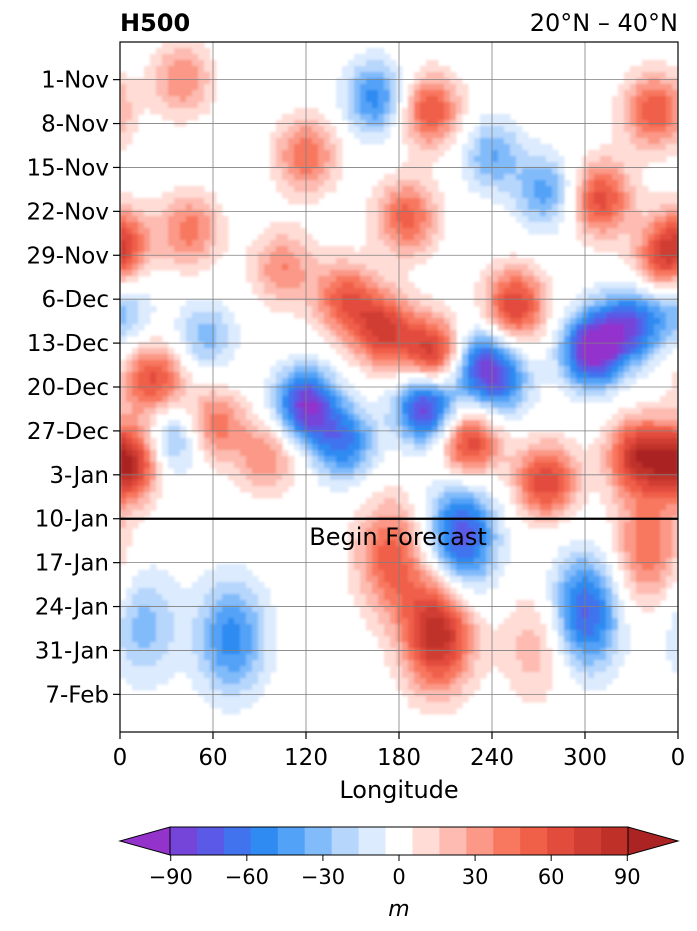 The height and width of the screenshot is (931, 697). What do you see at coordinates (398, 877) in the screenshot?
I see `colorbar-tick-label: 0` at bounding box center [398, 877].